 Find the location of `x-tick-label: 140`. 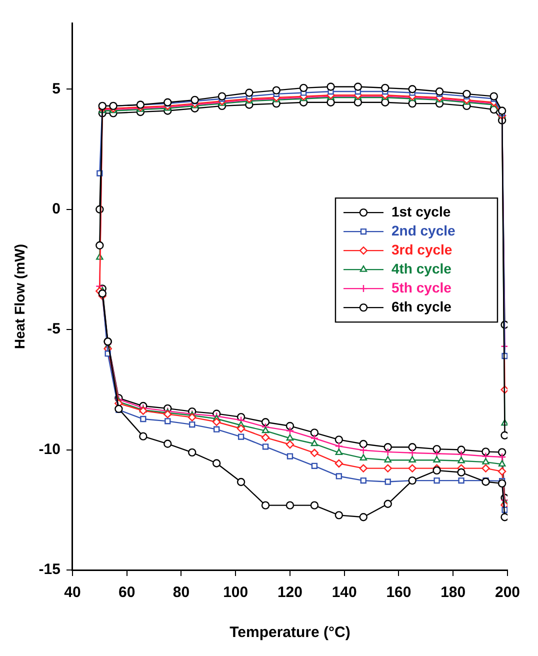

x-tick-label: 140 is located at coordinates (344, 593).